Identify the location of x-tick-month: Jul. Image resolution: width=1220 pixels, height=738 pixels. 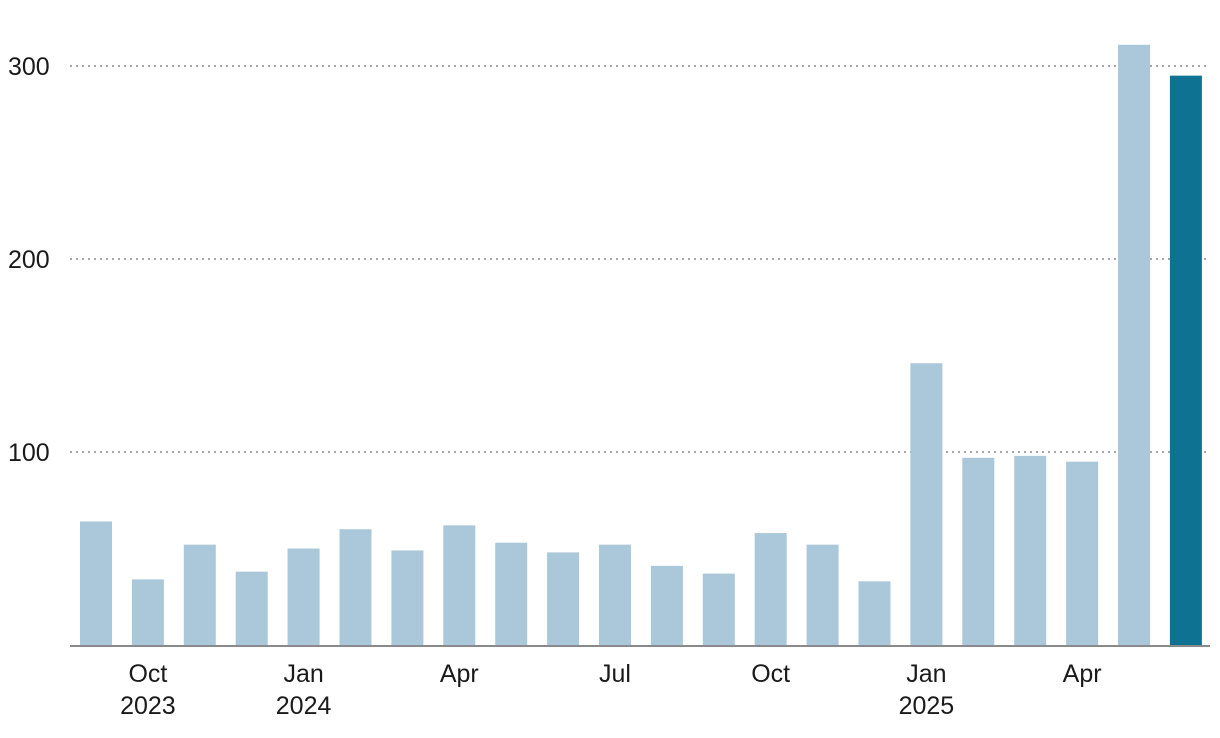
(615, 674).